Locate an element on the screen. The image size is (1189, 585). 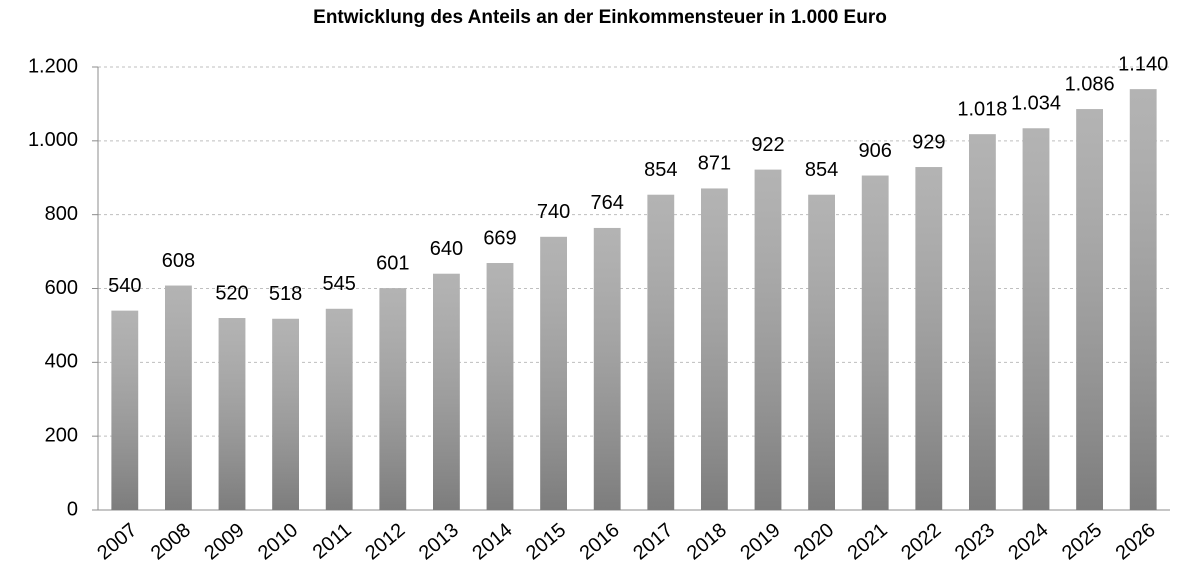
y-tick-label: 1.000 is located at coordinates (53, 140).